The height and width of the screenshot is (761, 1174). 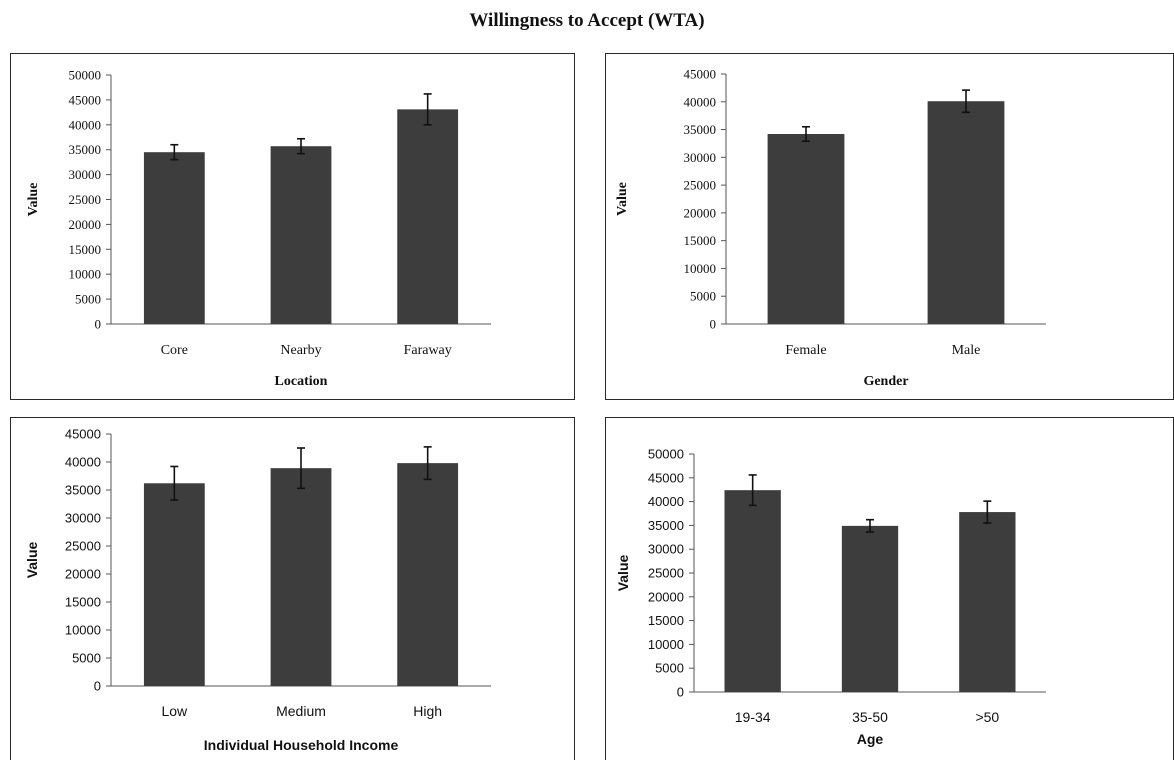 What do you see at coordinates (885, 381) in the screenshot?
I see `x-axis-title: Gender` at bounding box center [885, 381].